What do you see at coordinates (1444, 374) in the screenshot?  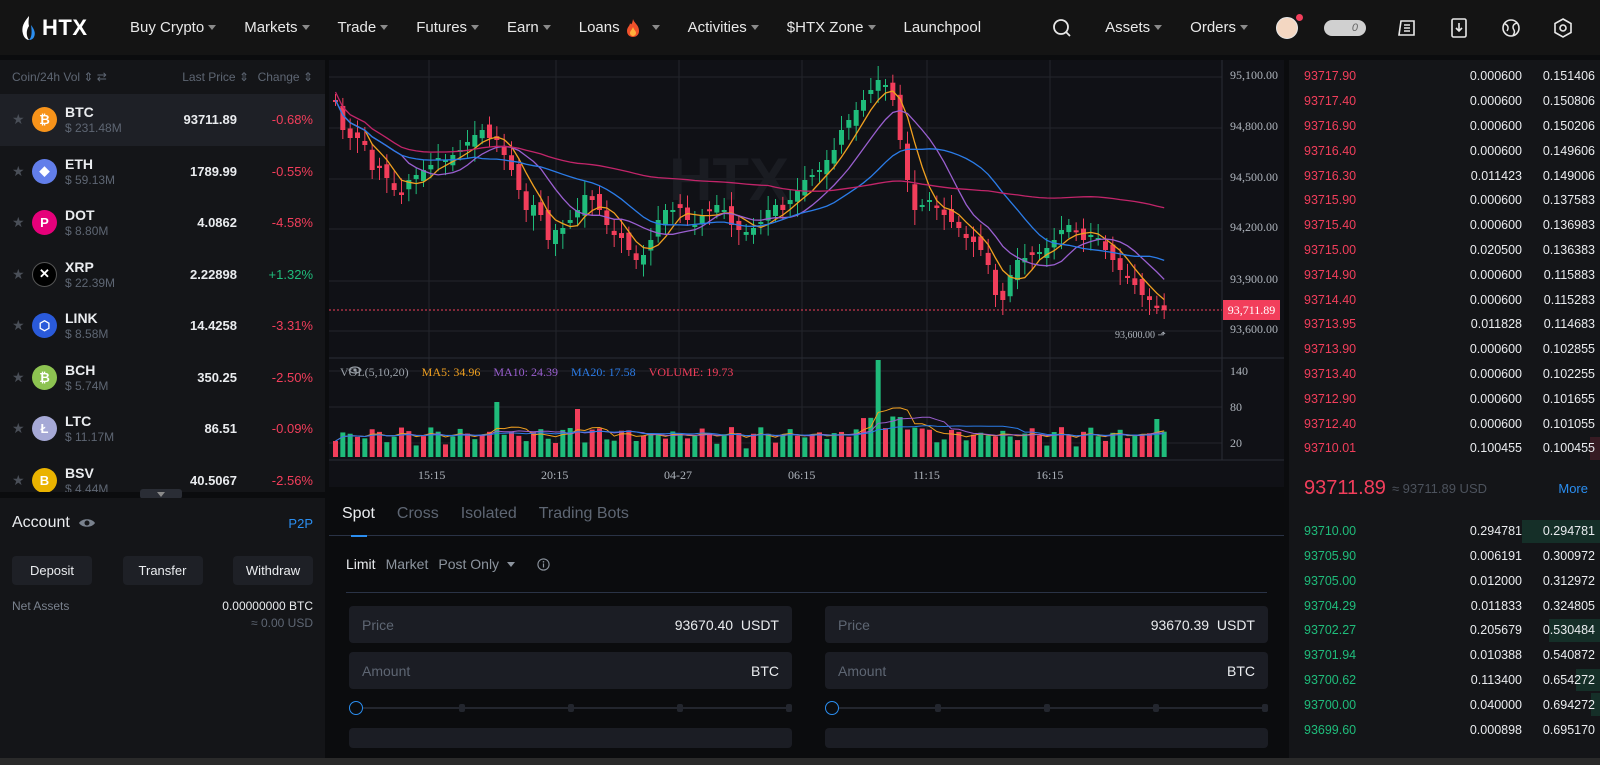 I see `ask-row: 93713.40 0.000600 0.102255` at bounding box center [1444, 374].